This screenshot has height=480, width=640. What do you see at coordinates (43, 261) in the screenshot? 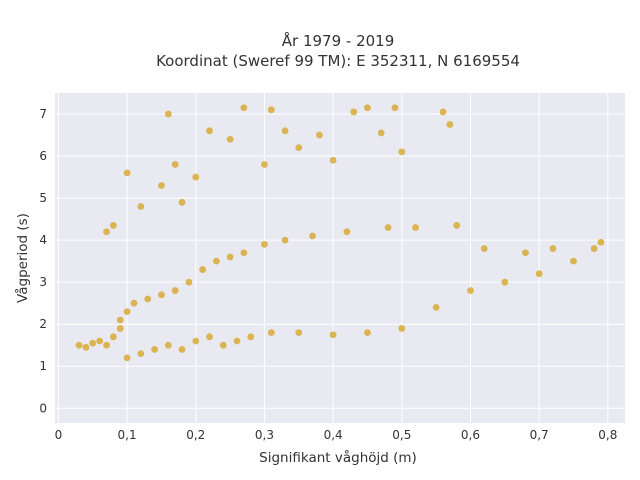
I see `y-tick-labels: 0 1 2 3 4 5 6 7` at bounding box center [43, 261].